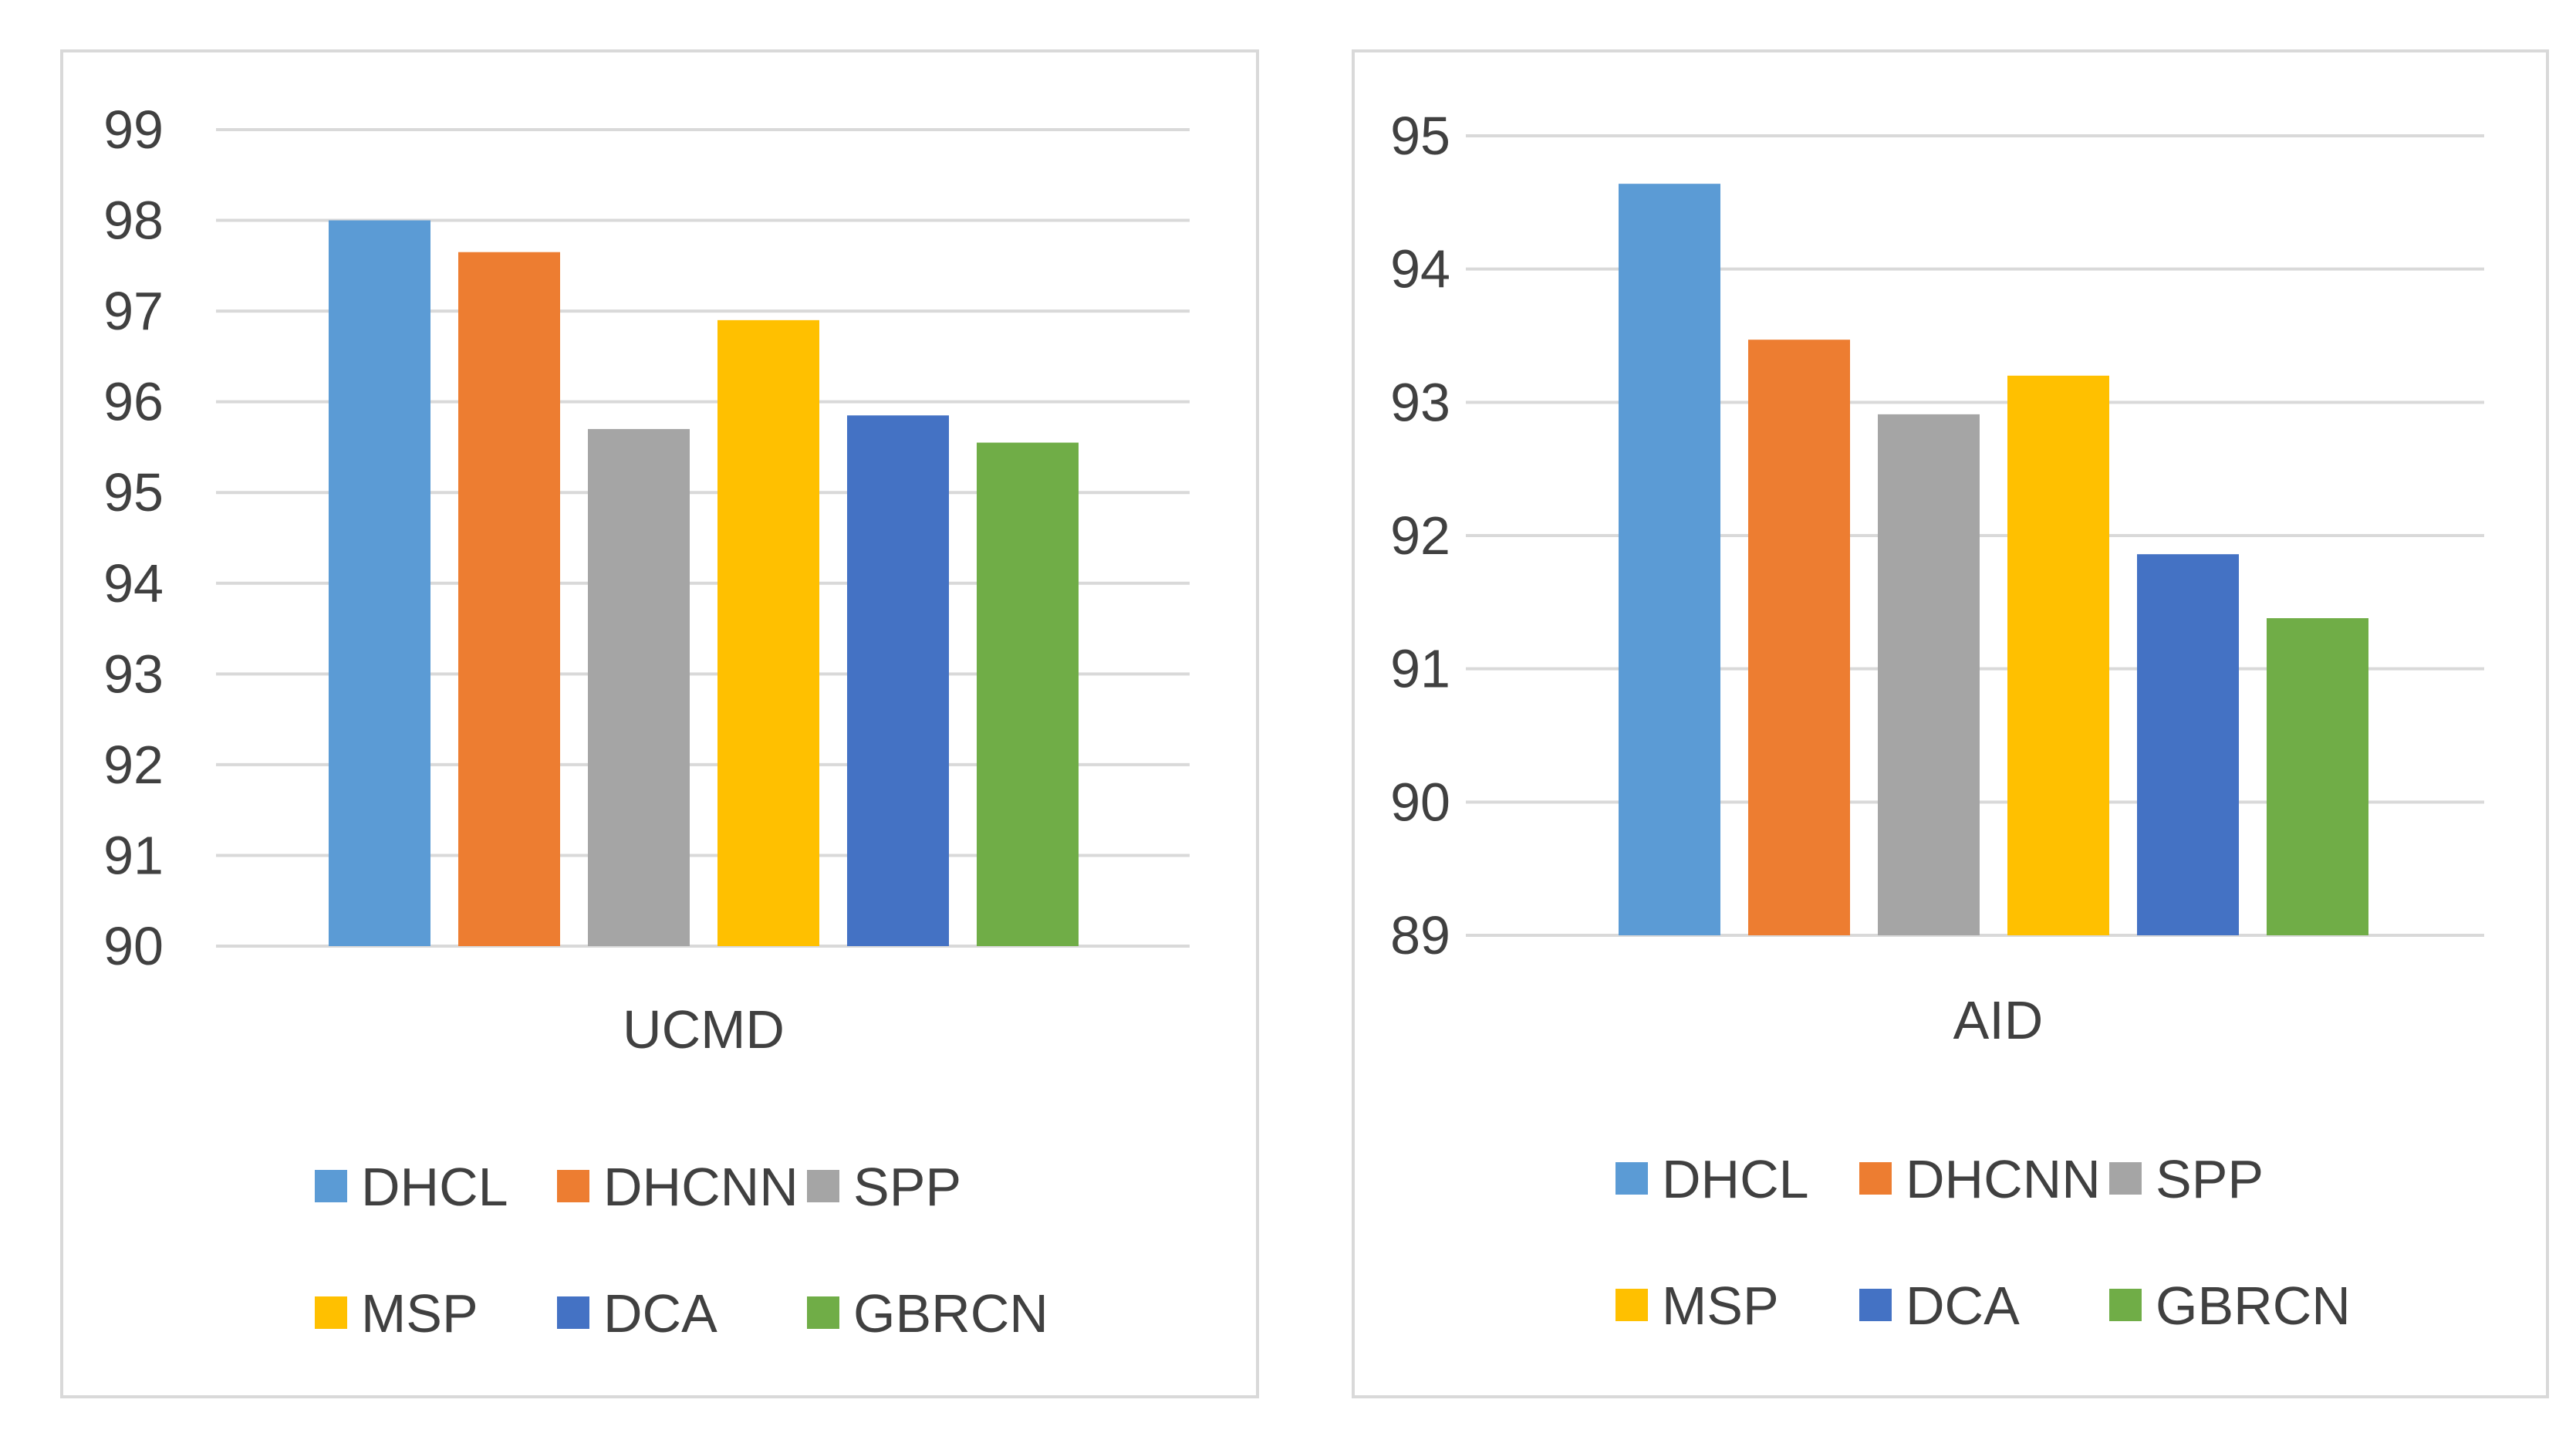 The height and width of the screenshot is (1440, 2576). Describe the element at coordinates (1420, 935) in the screenshot. I see `y-tick-label: 89` at that location.